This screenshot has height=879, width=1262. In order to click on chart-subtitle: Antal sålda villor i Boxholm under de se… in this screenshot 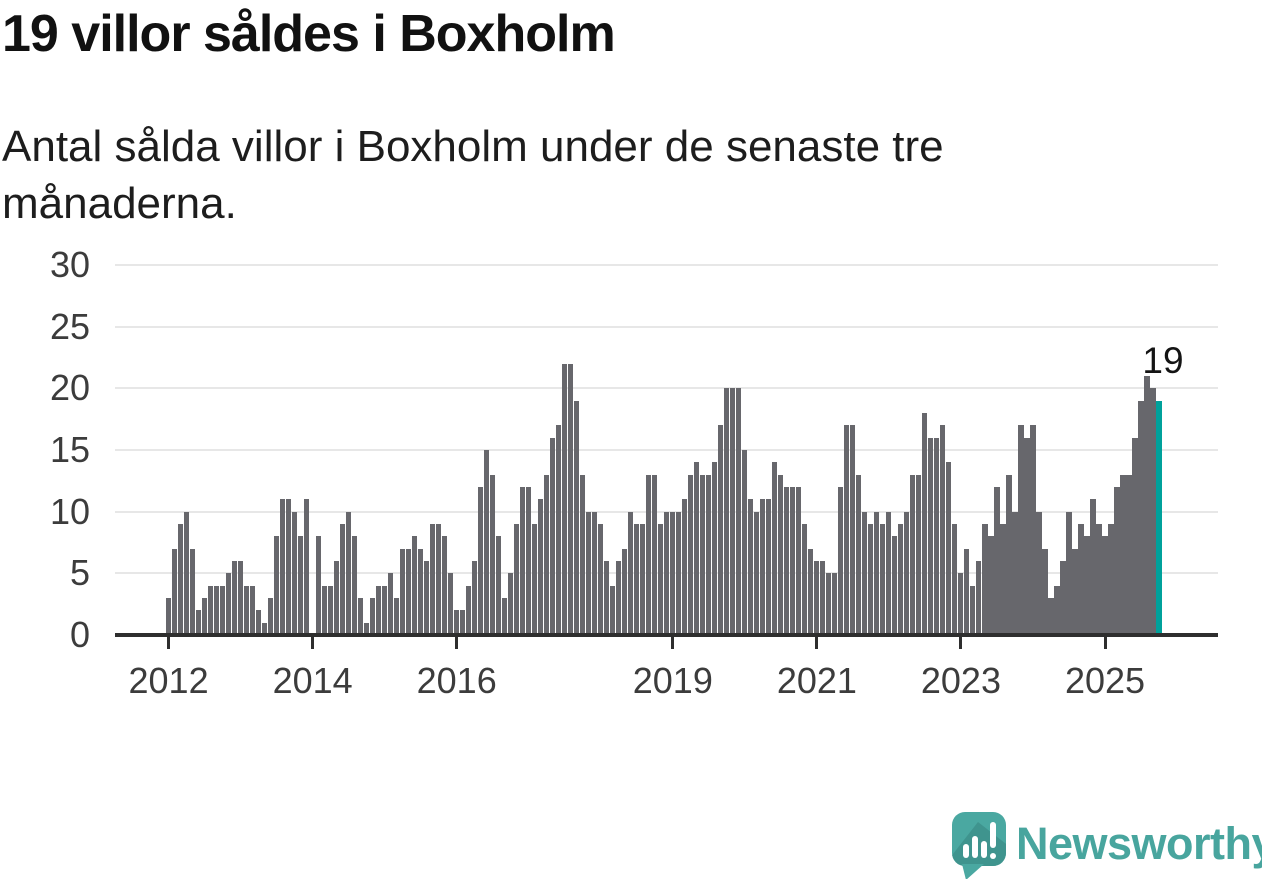, I will do `click(473, 175)`.